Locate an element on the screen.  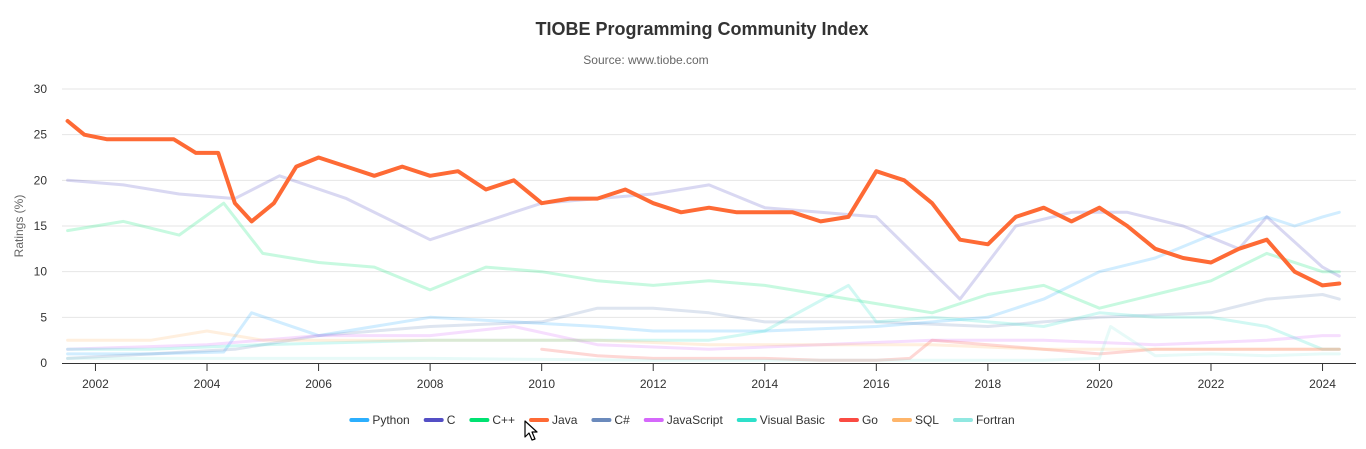
series-line-fortran is located at coordinates (703, 343).